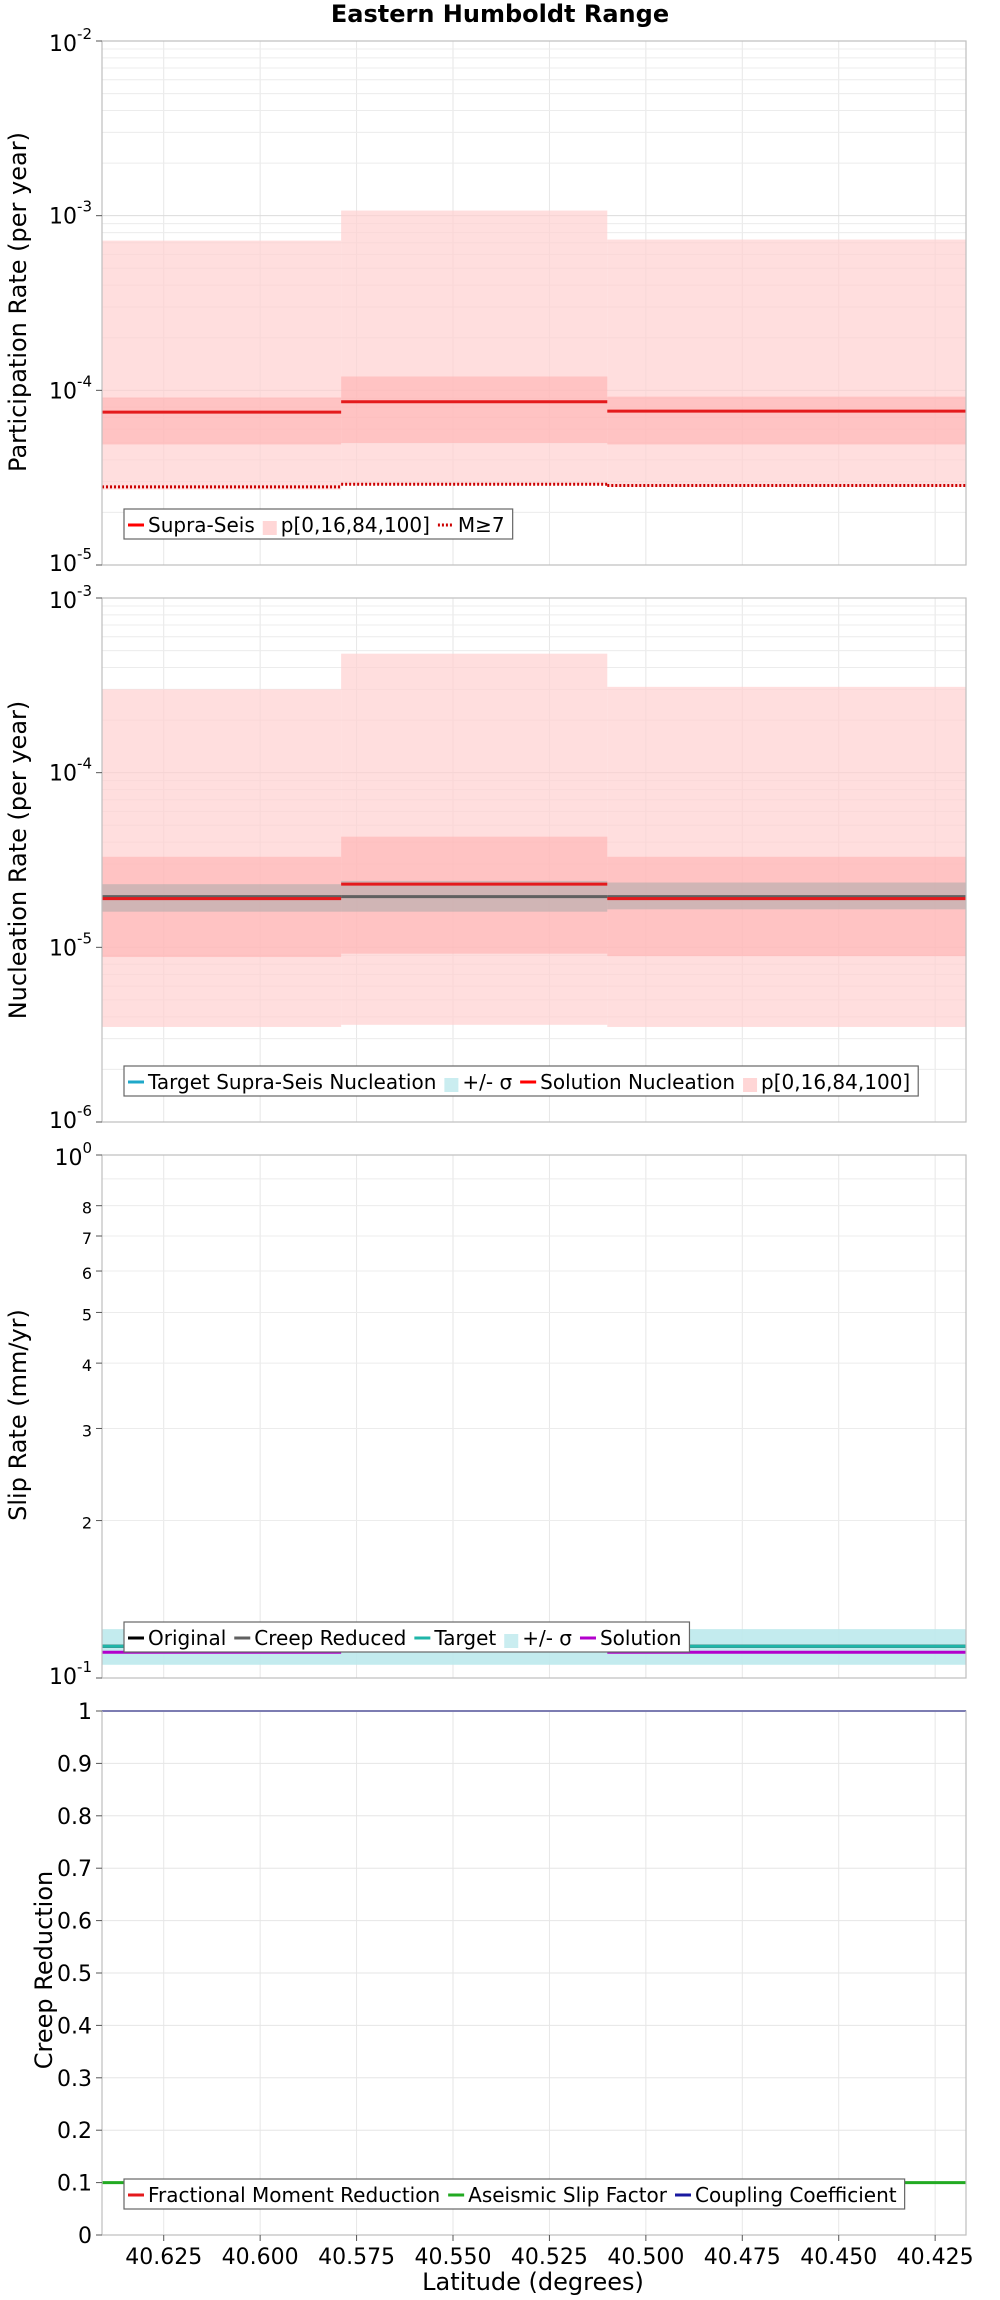 The width and height of the screenshot is (1000, 2300). Describe the element at coordinates (935, 2257) in the screenshot. I see `x-tick-label: 40.425` at that location.